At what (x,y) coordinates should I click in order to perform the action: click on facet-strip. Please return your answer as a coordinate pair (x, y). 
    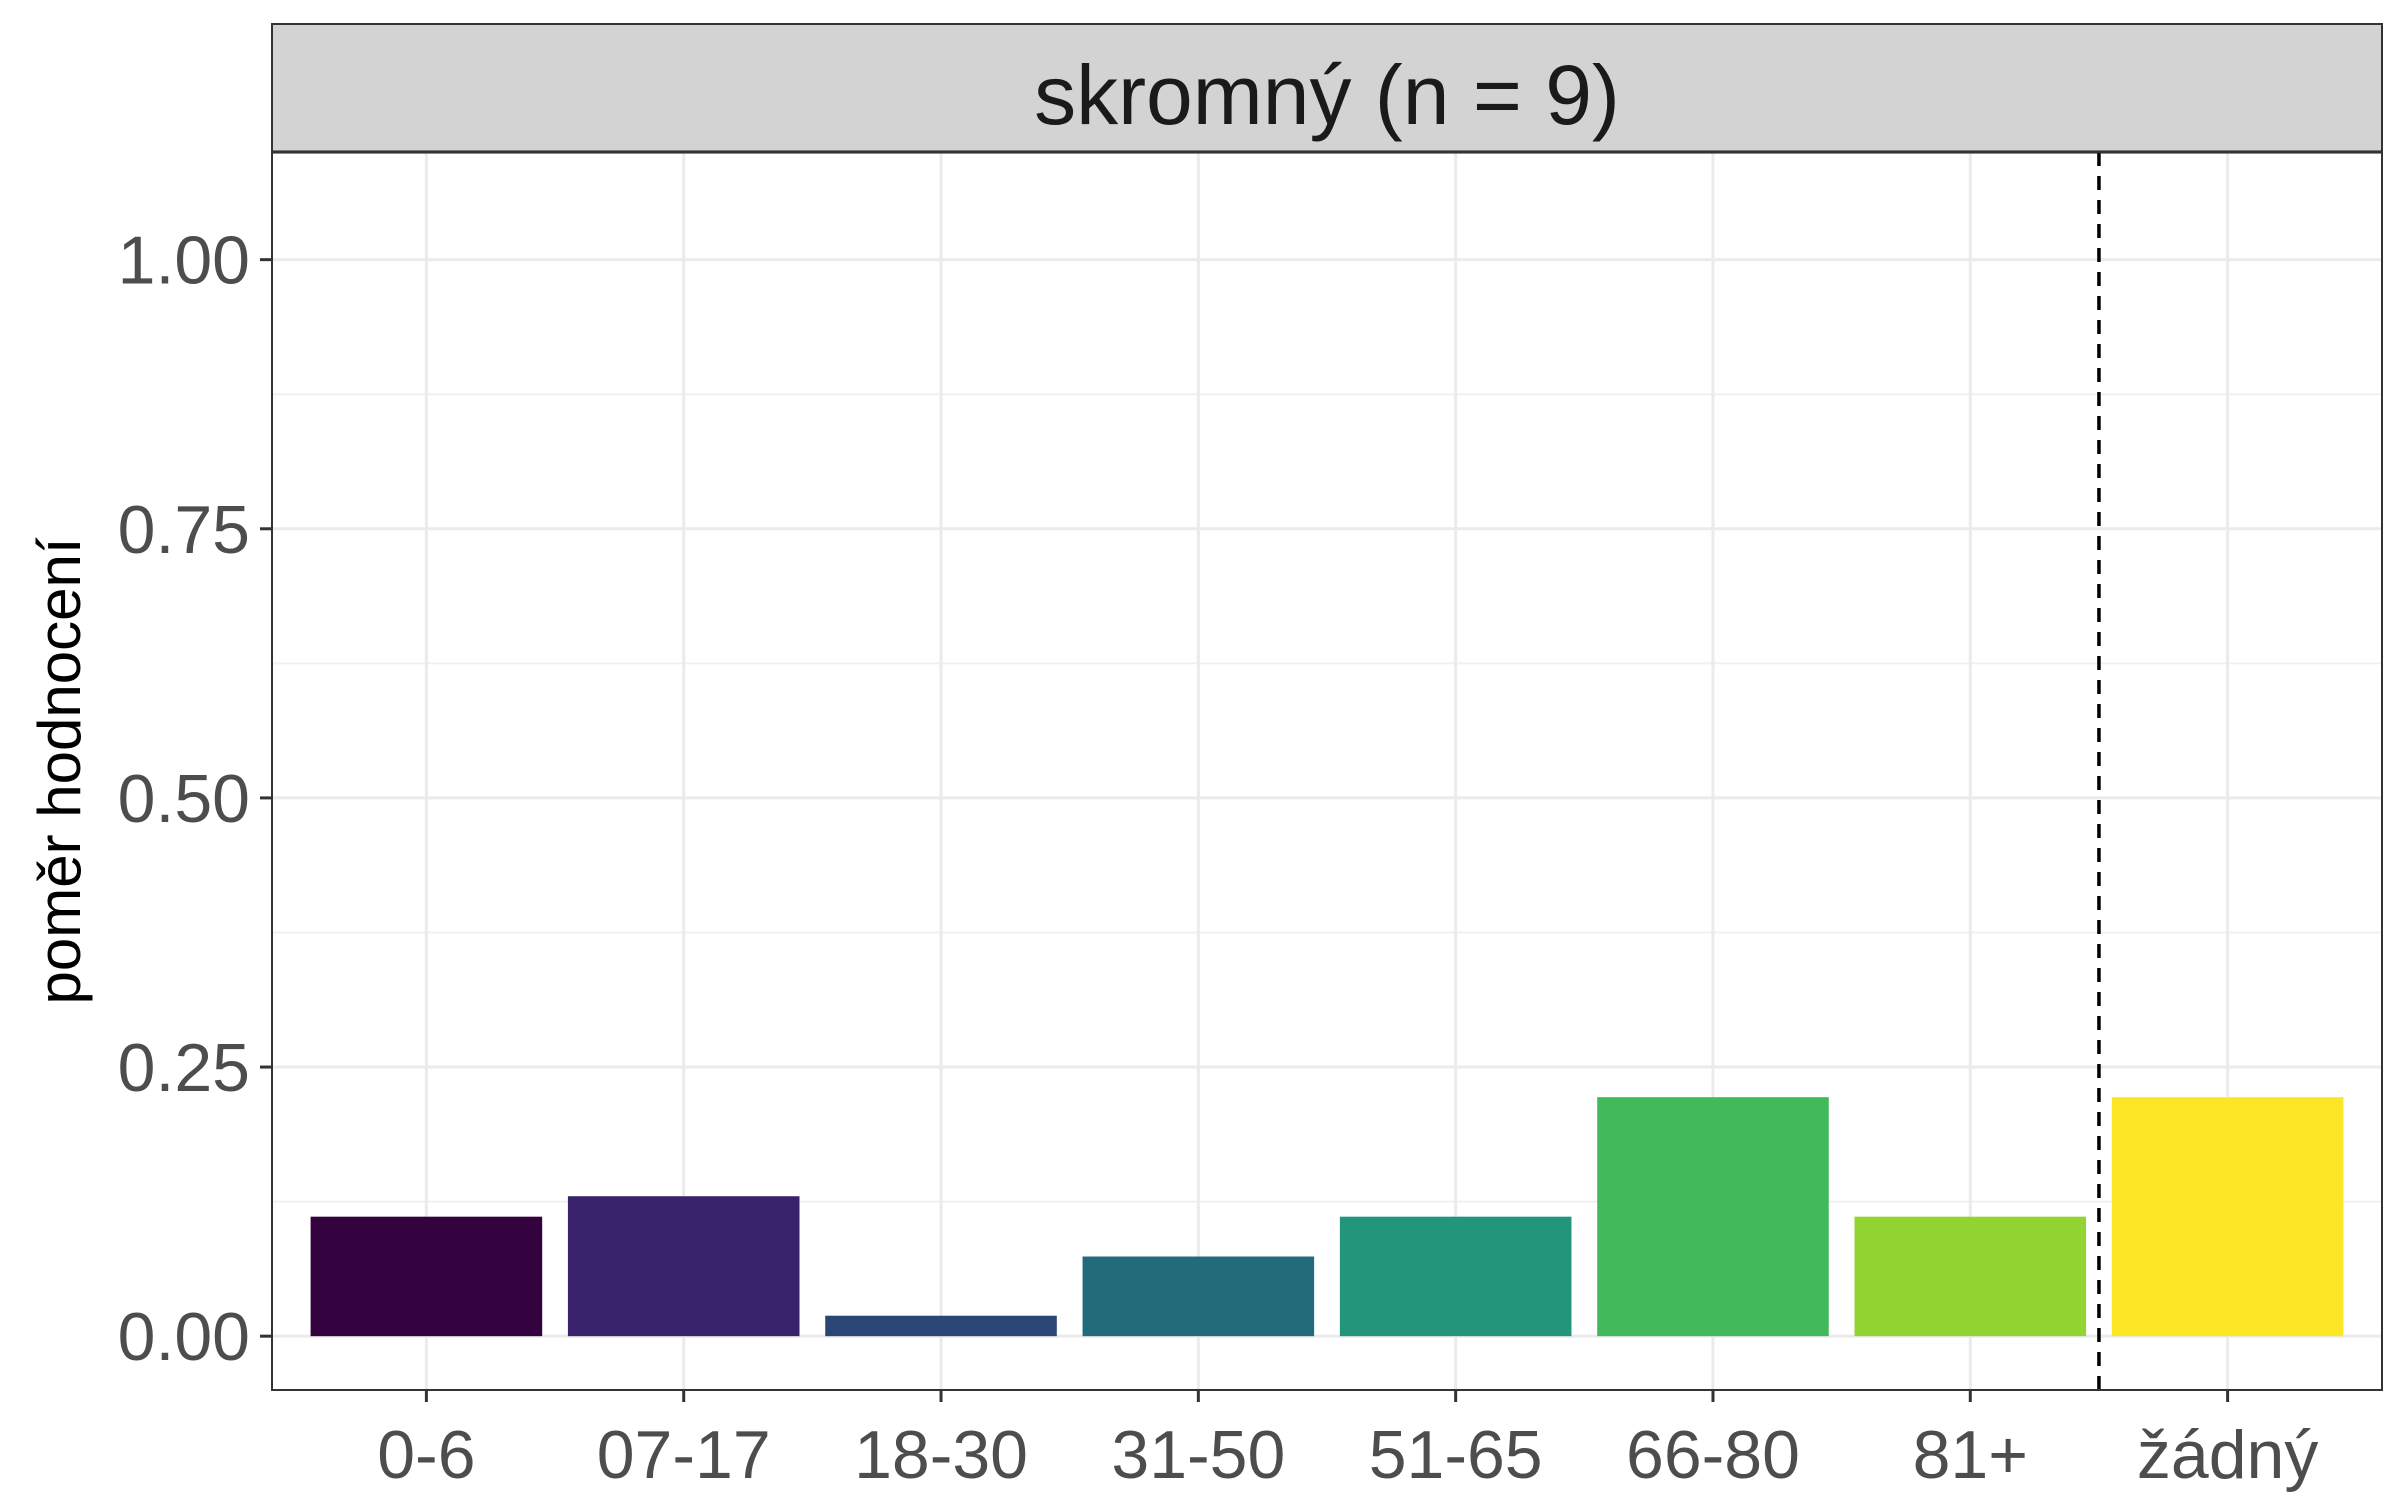
    Looking at the image, I should click on (1327, 88).